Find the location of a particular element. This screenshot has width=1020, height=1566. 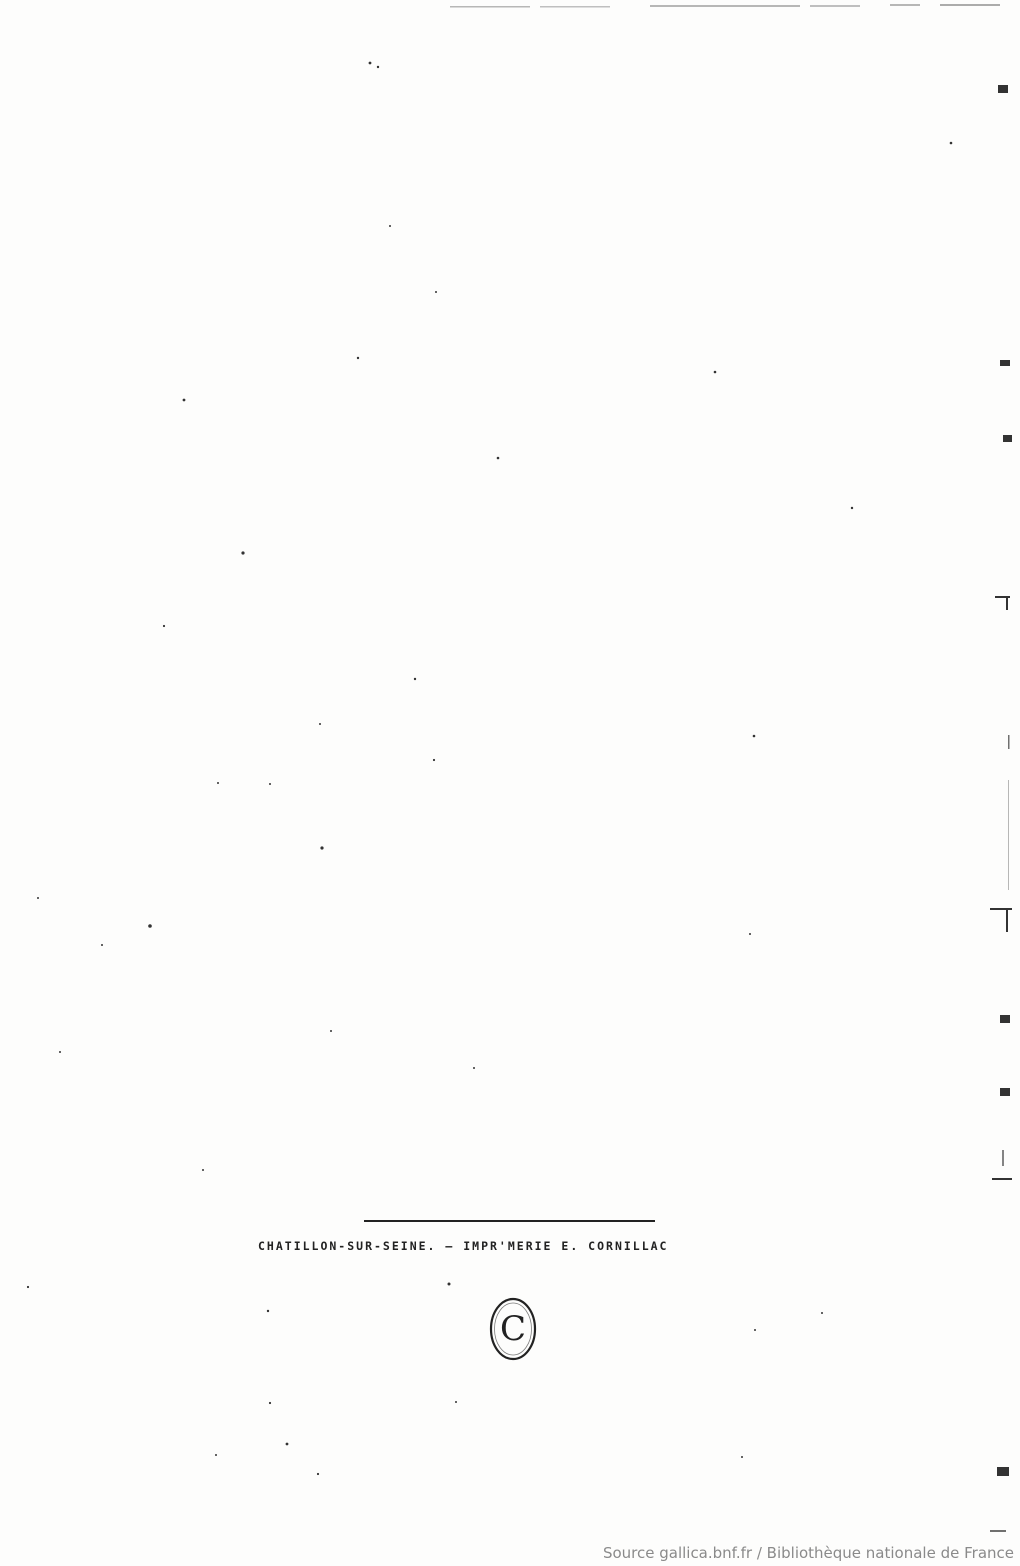

library-stamp-icon: C is located at coordinates (513, 1329).